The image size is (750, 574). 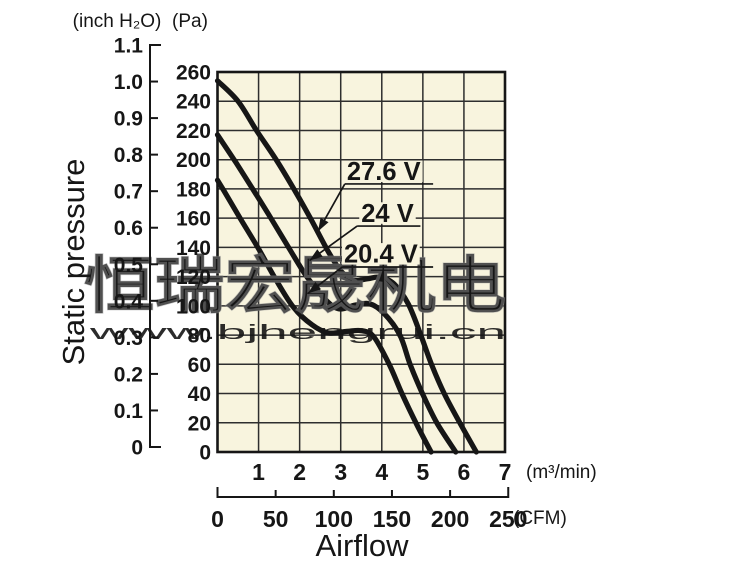 I want to click on inch-tick-label-1.1: 1.1, so click(x=129, y=46).